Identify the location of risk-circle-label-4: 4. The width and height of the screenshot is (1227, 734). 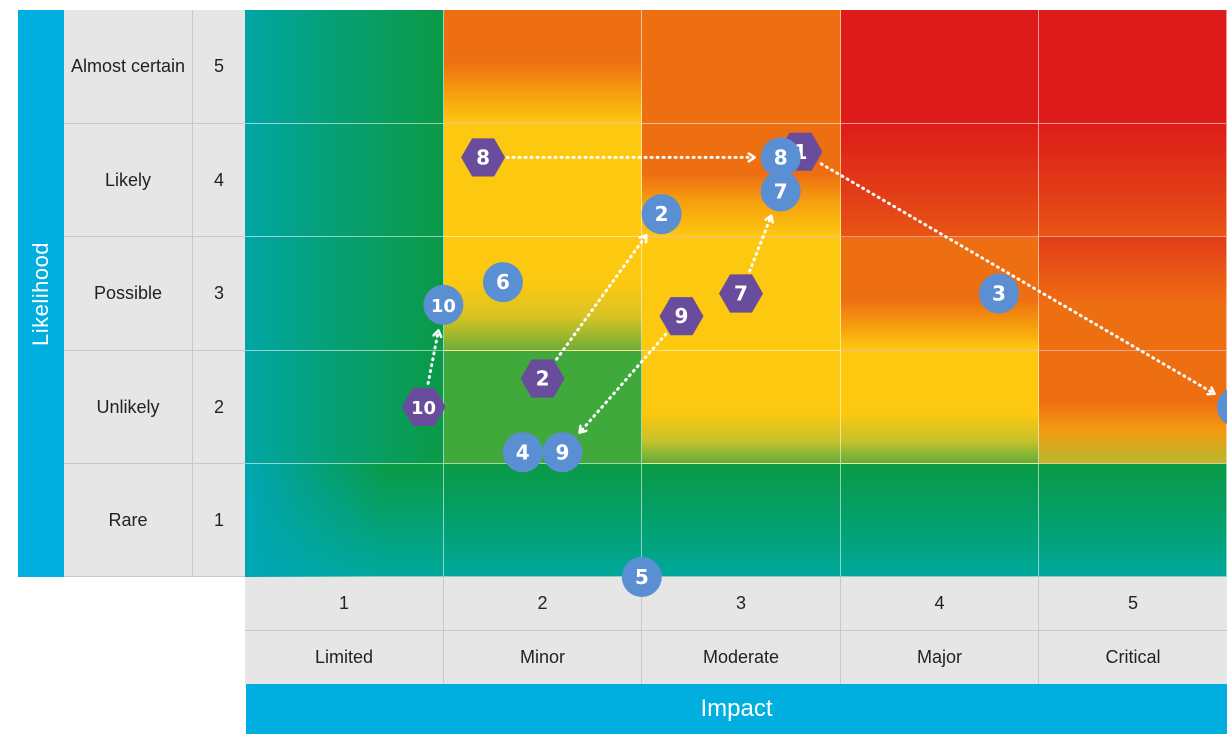
(523, 452).